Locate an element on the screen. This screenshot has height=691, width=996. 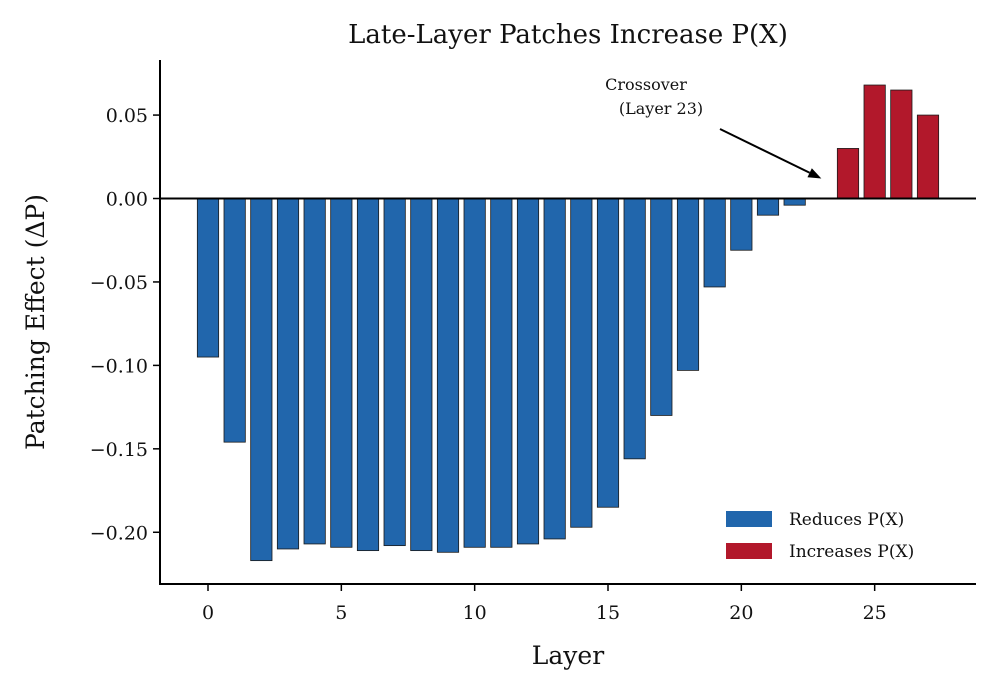
legend: Reduces P(X) Increases P(X) is located at coordinates (820, 536).